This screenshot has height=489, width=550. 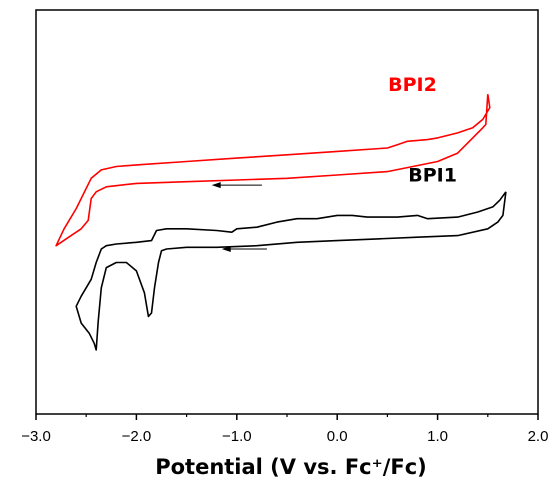 What do you see at coordinates (36, 436) in the screenshot?
I see `x-tick-label: −3.0` at bounding box center [36, 436].